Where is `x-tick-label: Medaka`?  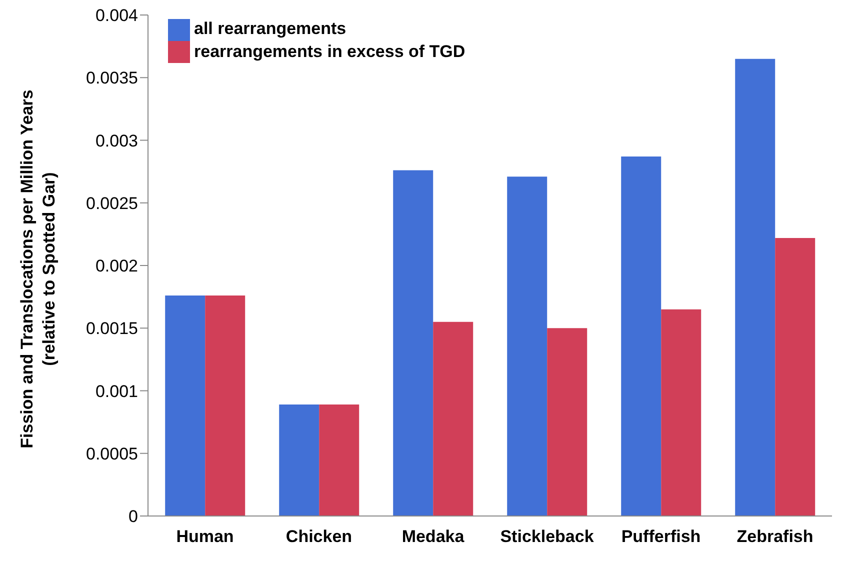 x-tick-label: Medaka is located at coordinates (433, 536).